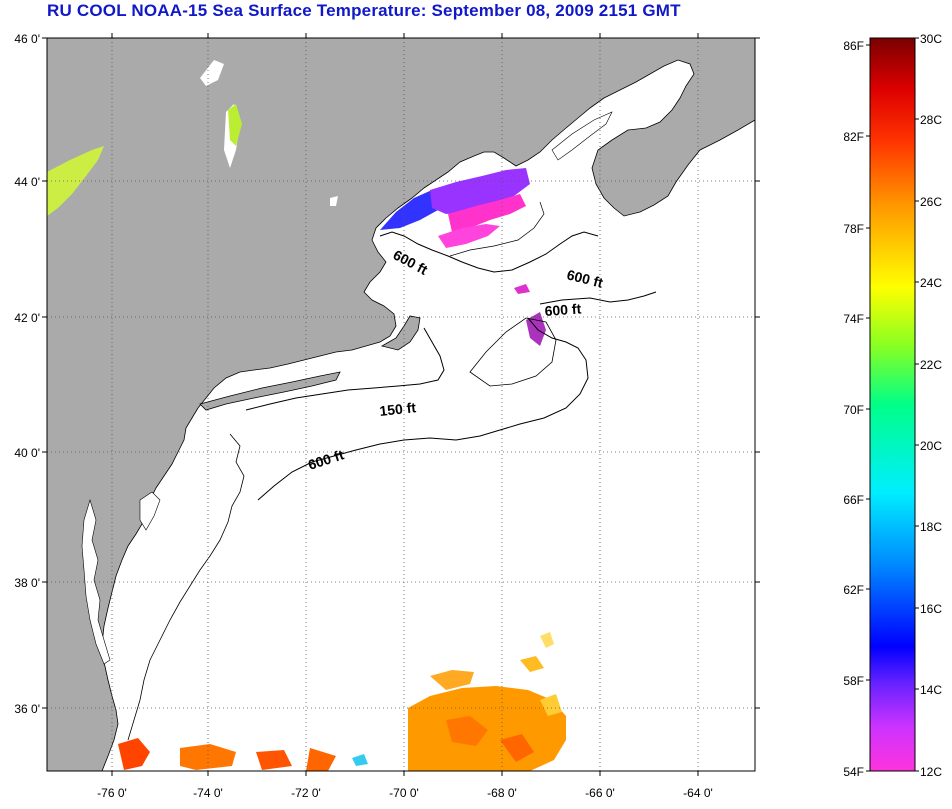 This screenshot has height=809, width=952. I want to click on colorbar-label-f: 70F, so click(853, 410).